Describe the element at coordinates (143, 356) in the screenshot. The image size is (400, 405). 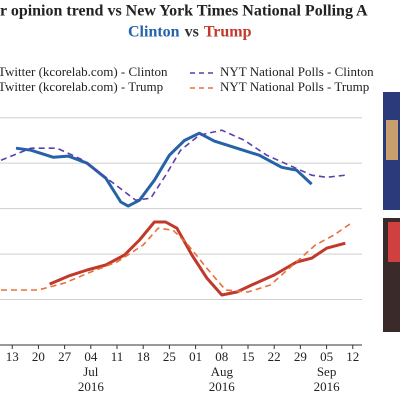
I see `x-tick-label: 18` at that location.